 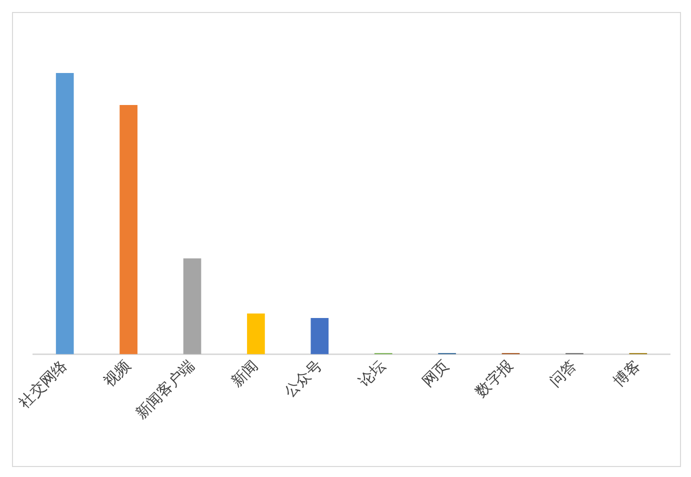 I want to click on x-tick-label: 视频, so click(x=117, y=373).